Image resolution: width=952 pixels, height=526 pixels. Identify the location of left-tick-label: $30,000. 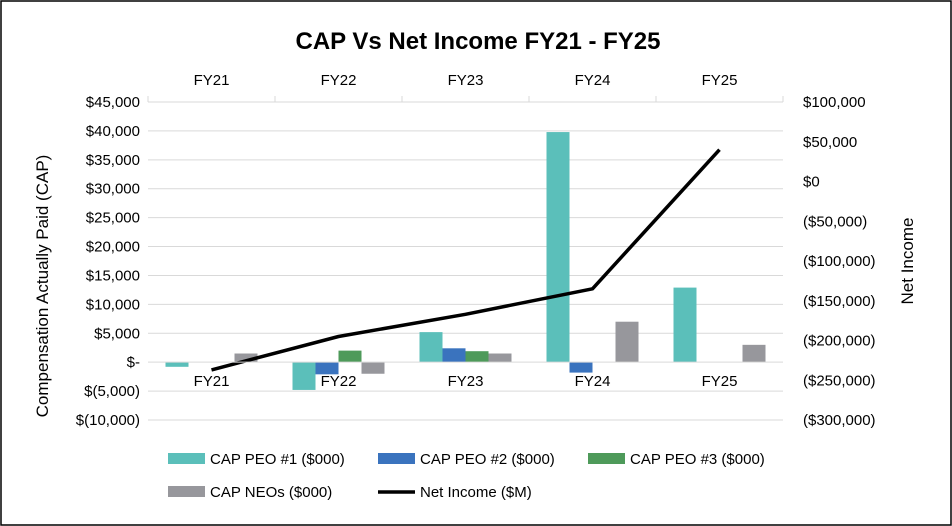
(113, 189).